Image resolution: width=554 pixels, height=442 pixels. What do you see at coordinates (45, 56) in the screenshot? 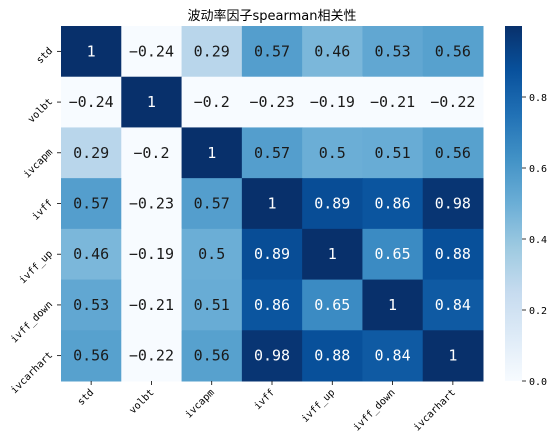
I see `row-tick-label: std` at bounding box center [45, 56].